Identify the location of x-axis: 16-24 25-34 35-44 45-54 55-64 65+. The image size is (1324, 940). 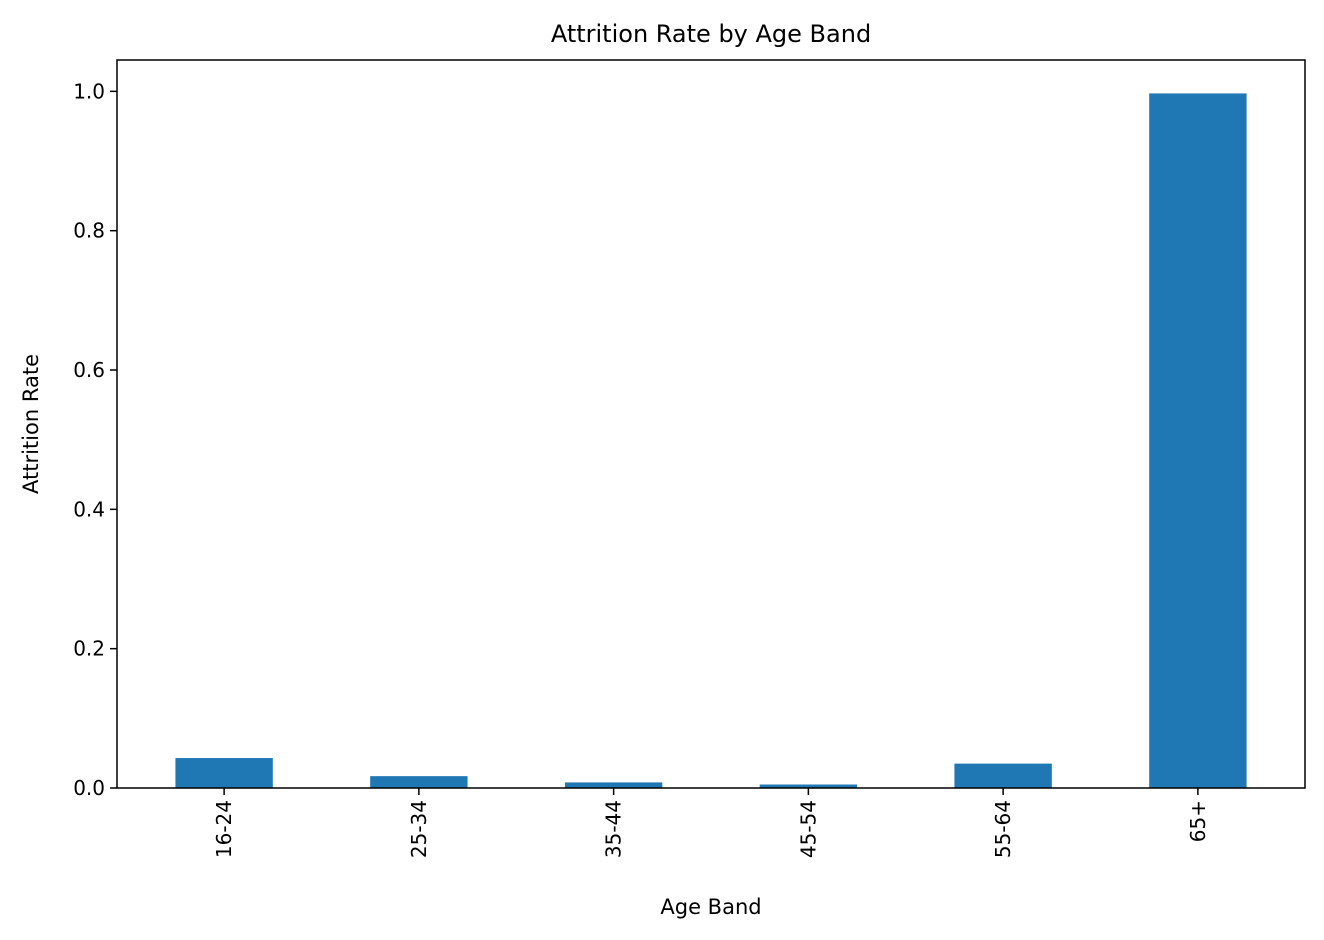
(711, 823).